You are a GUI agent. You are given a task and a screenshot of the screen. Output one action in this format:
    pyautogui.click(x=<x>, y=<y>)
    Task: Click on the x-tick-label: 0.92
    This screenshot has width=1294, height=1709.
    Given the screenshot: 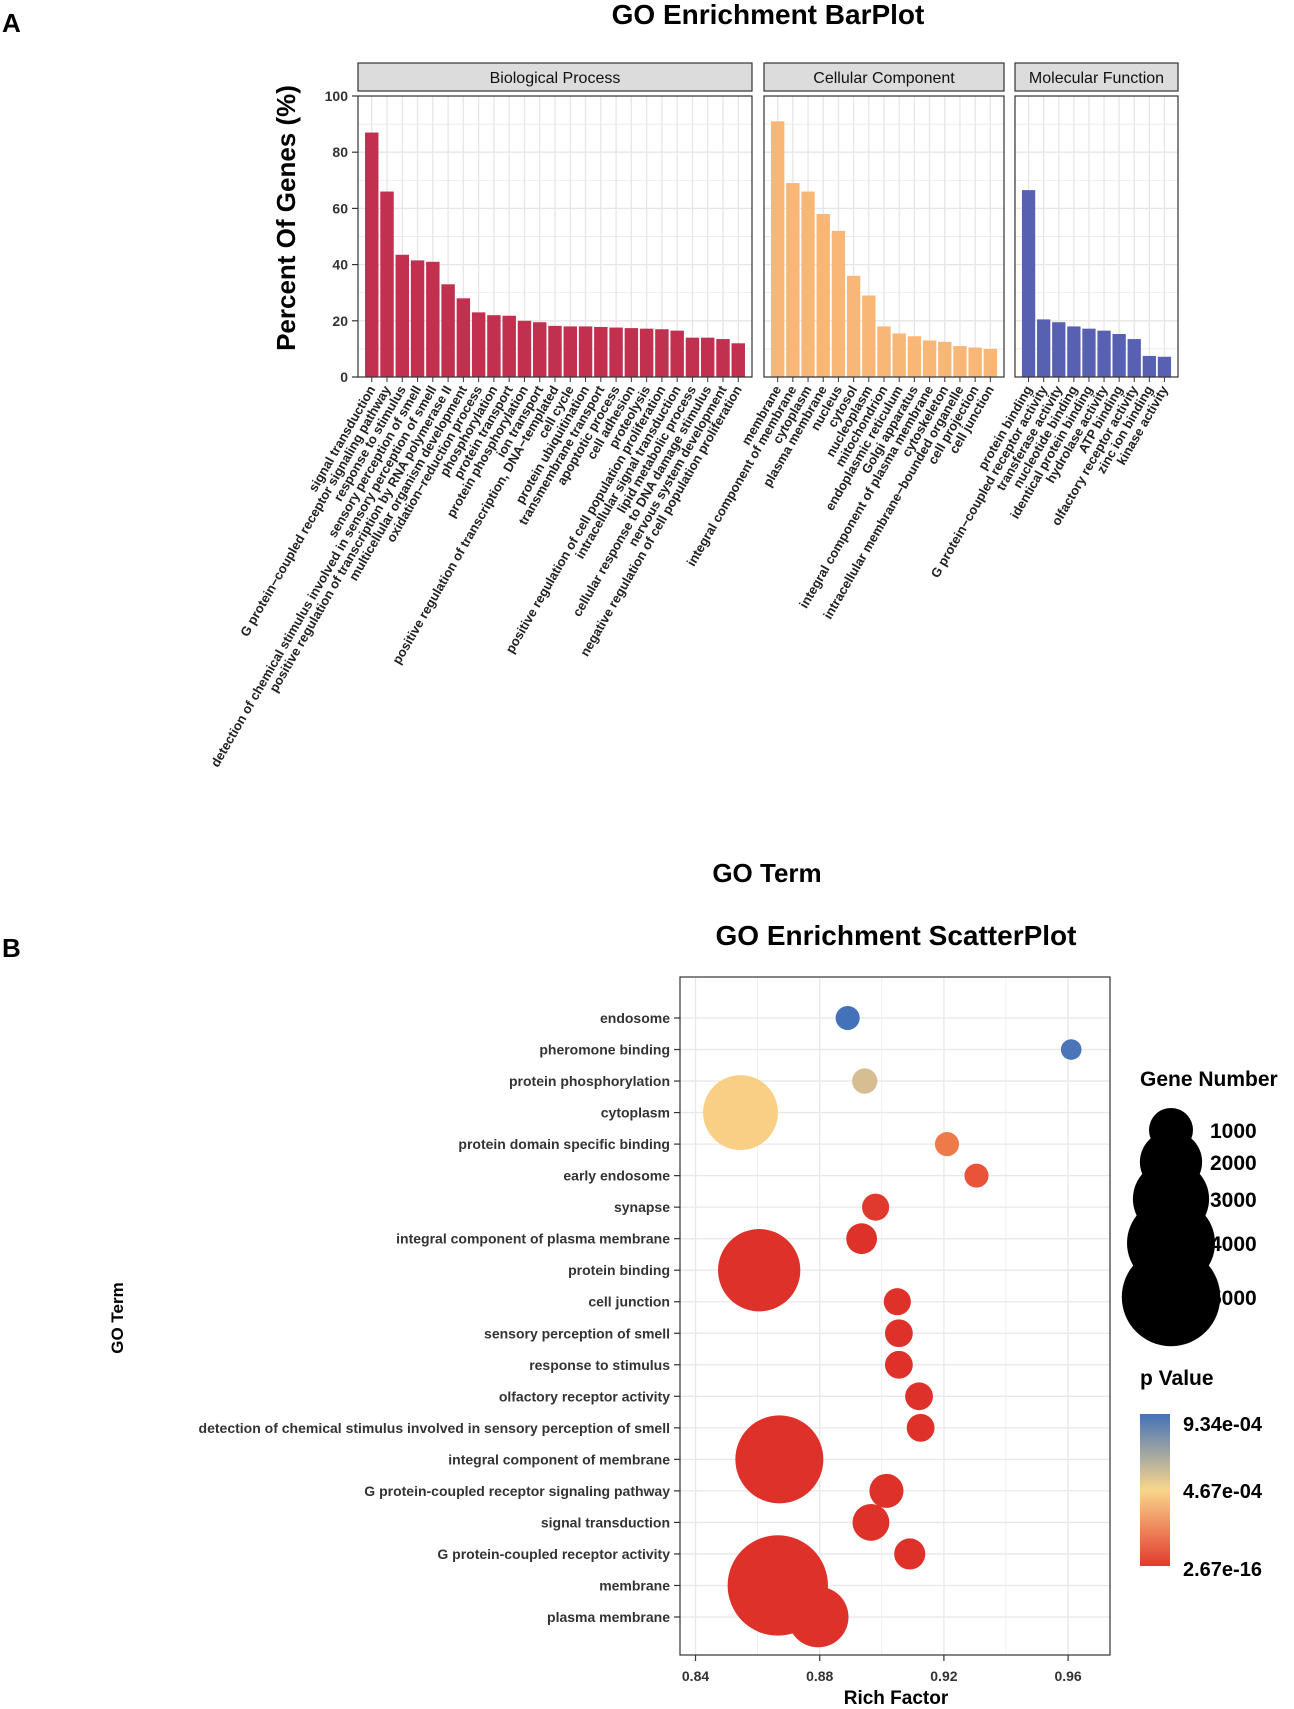 What is the action you would take?
    pyautogui.click(x=943, y=1676)
    